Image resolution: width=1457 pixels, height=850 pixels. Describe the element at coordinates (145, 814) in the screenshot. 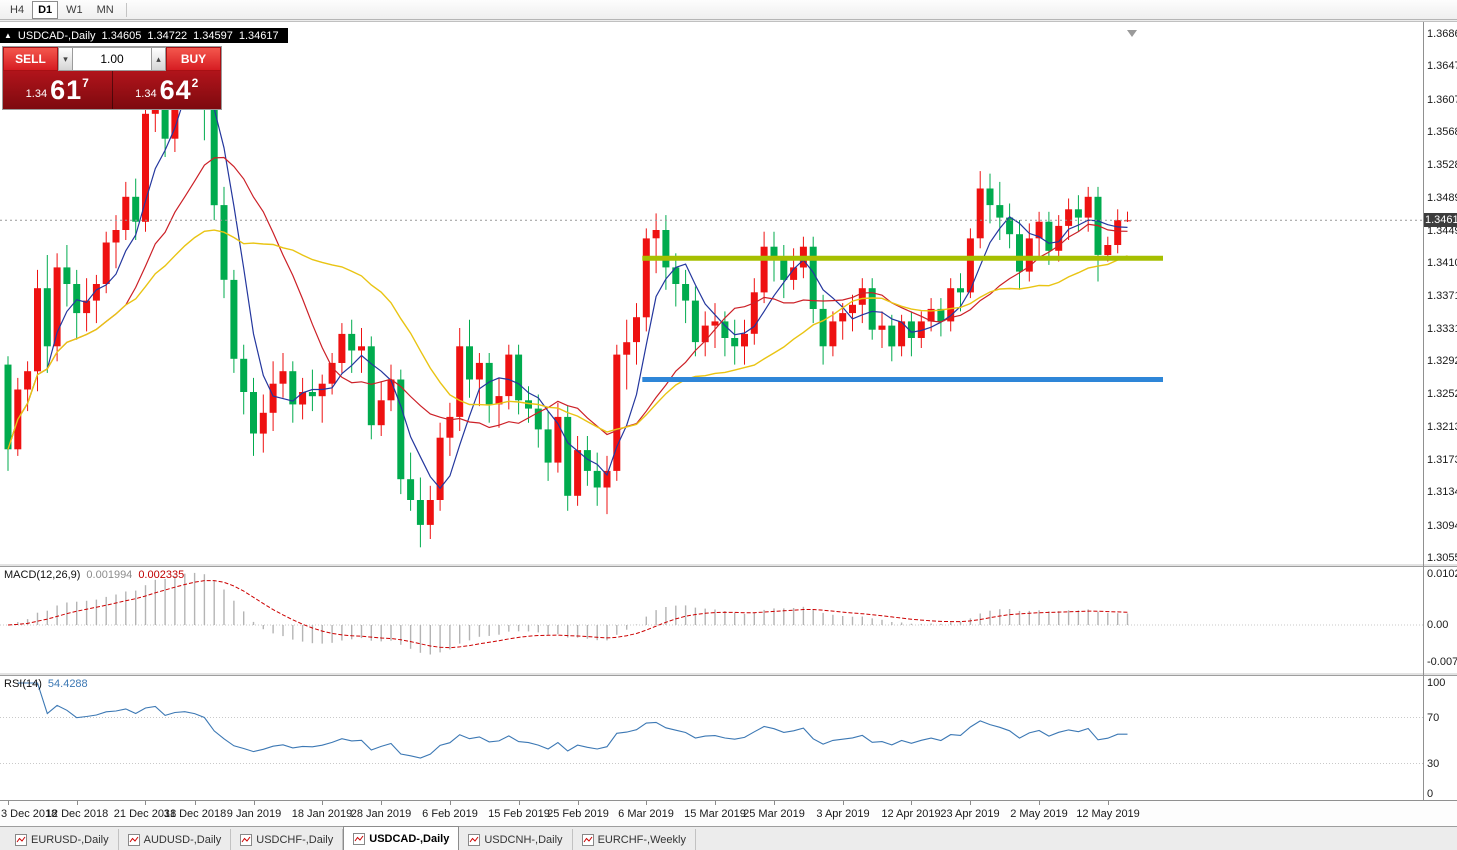

I see `date-axis-label: 21 Dec 2018` at that location.